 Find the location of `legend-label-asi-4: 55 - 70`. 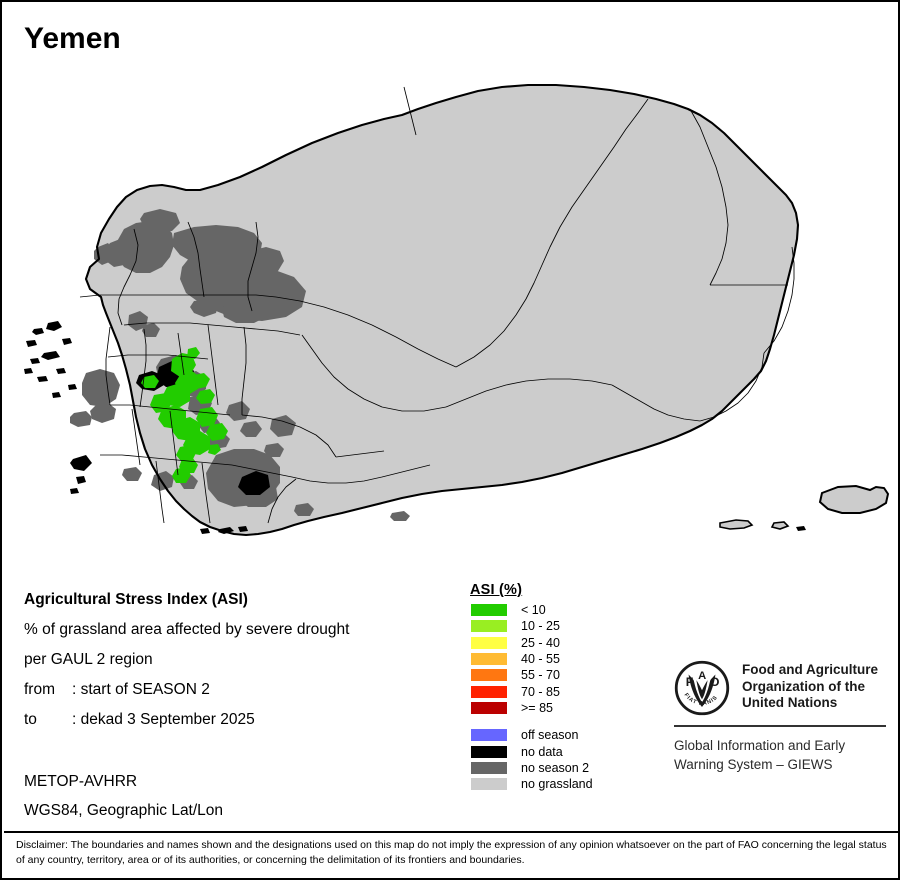

legend-label-asi-4: 55 - 70 is located at coordinates (540, 675).